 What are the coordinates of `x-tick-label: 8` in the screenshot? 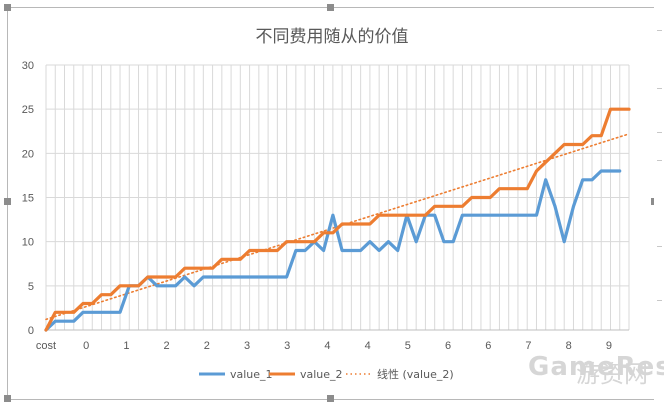 It's located at (569, 346).